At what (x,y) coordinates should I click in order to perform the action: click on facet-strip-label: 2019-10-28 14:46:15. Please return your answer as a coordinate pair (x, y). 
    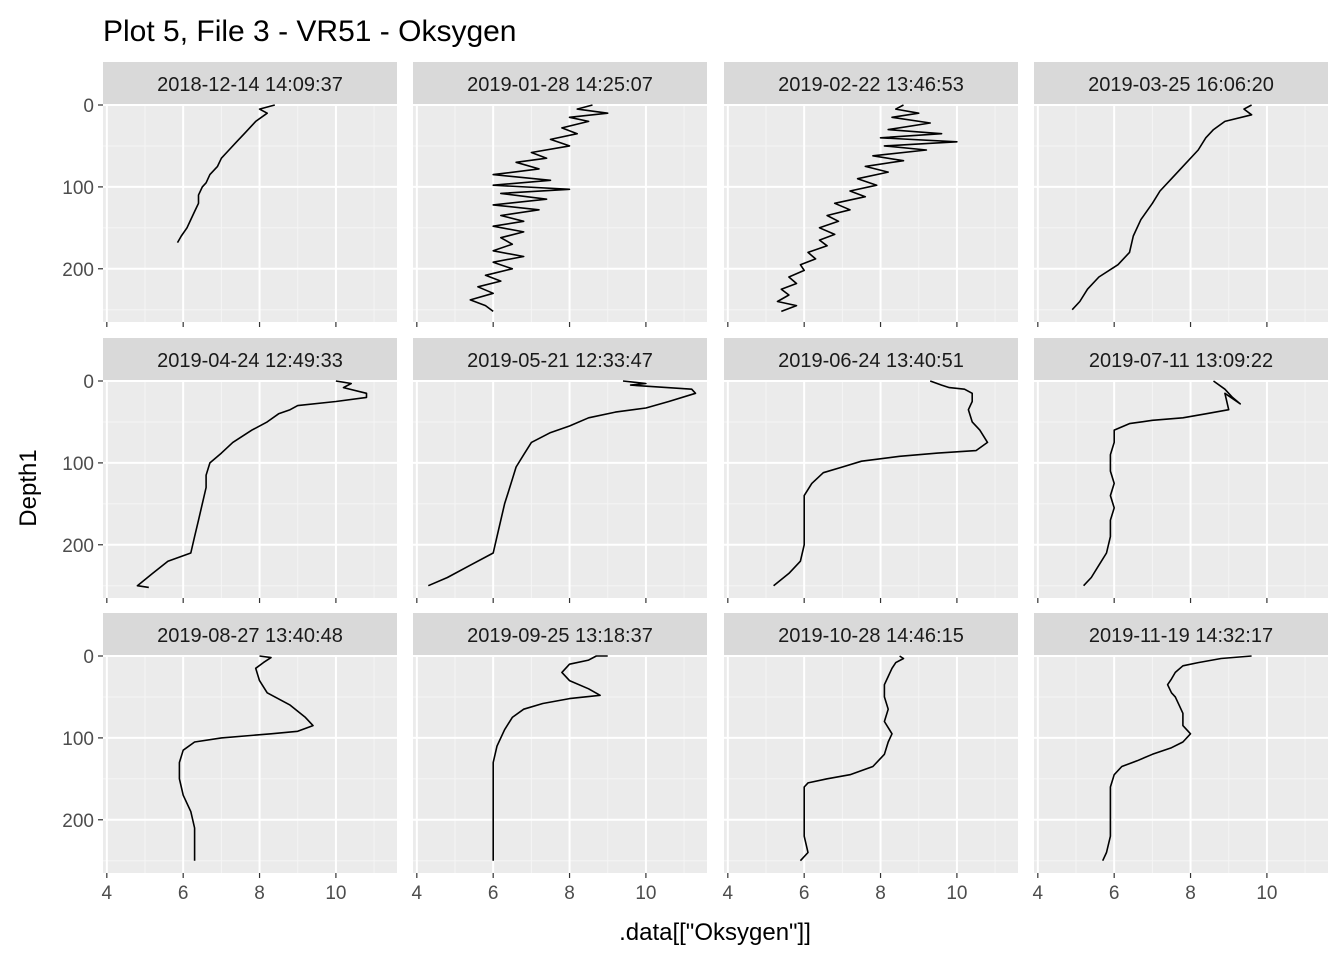
    Looking at the image, I should click on (871, 636).